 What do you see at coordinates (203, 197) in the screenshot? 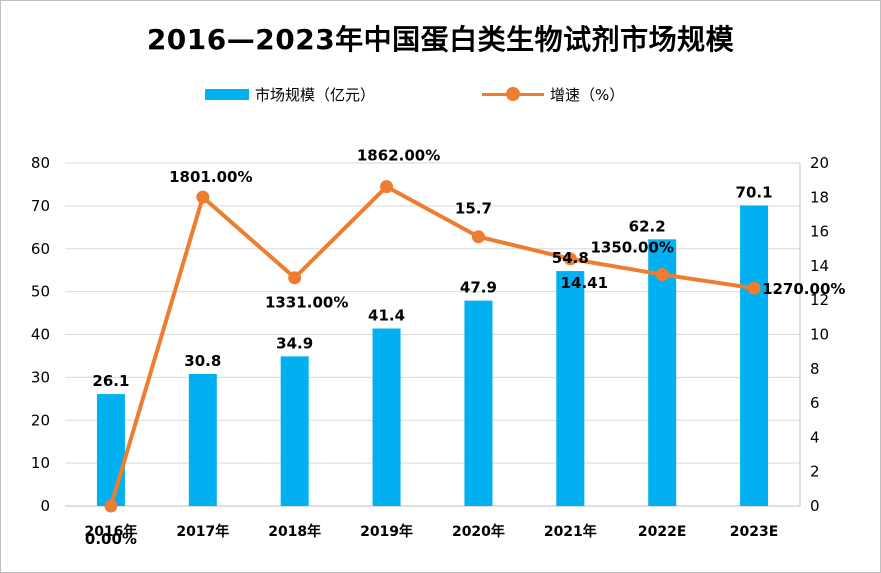
I see `growth-point-2017年` at bounding box center [203, 197].